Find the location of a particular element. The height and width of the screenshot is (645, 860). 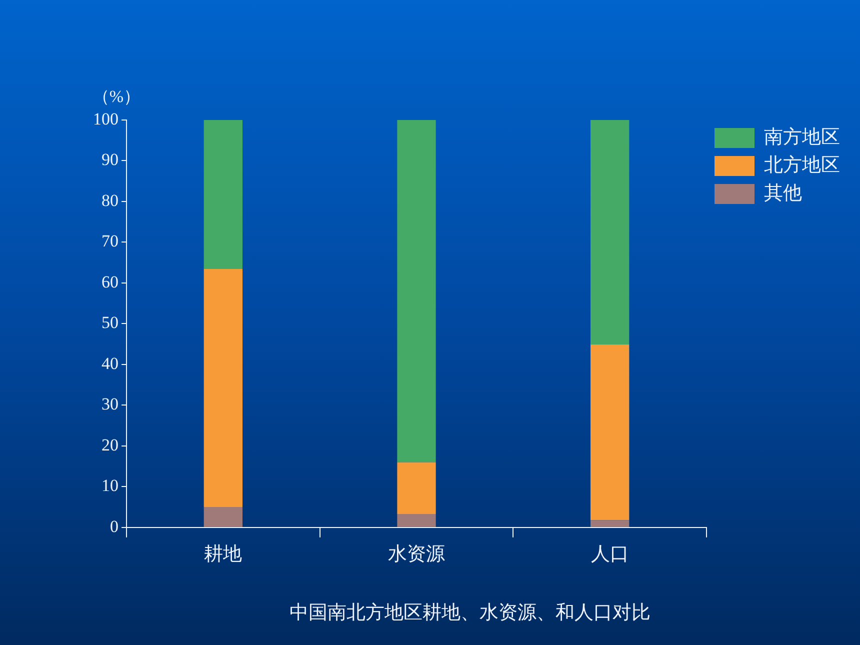

y-tick-label: 100 is located at coordinates (105, 118).